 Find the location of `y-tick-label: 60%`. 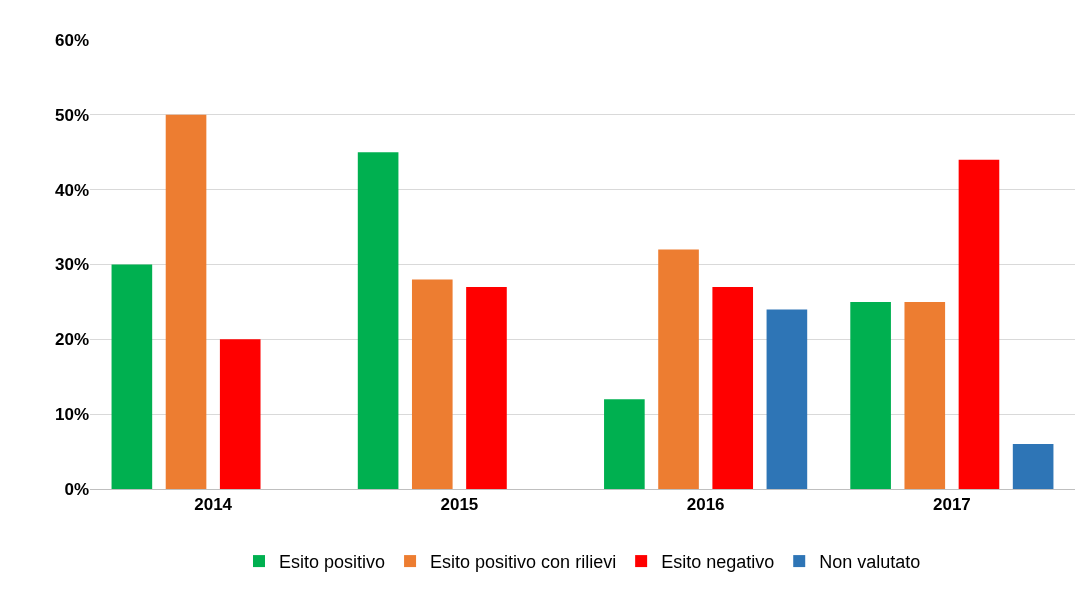

y-tick-label: 60% is located at coordinates (71, 40).